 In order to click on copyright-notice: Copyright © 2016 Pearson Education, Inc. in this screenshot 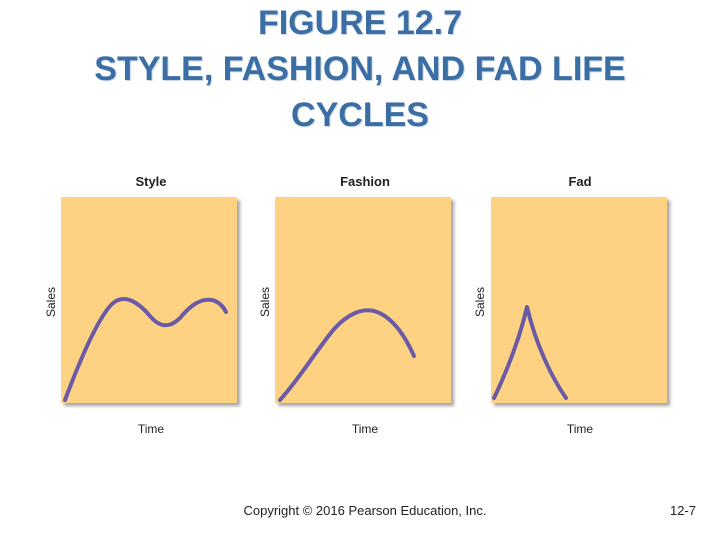, I will do `click(365, 510)`.